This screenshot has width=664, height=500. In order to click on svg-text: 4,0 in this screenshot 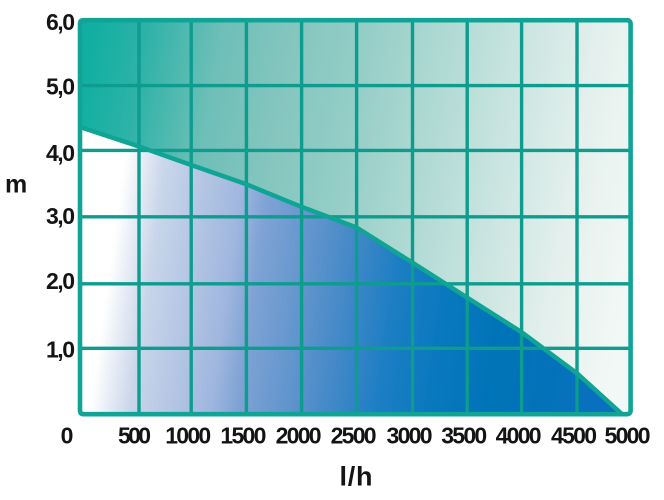, I will do `click(60, 153)`.